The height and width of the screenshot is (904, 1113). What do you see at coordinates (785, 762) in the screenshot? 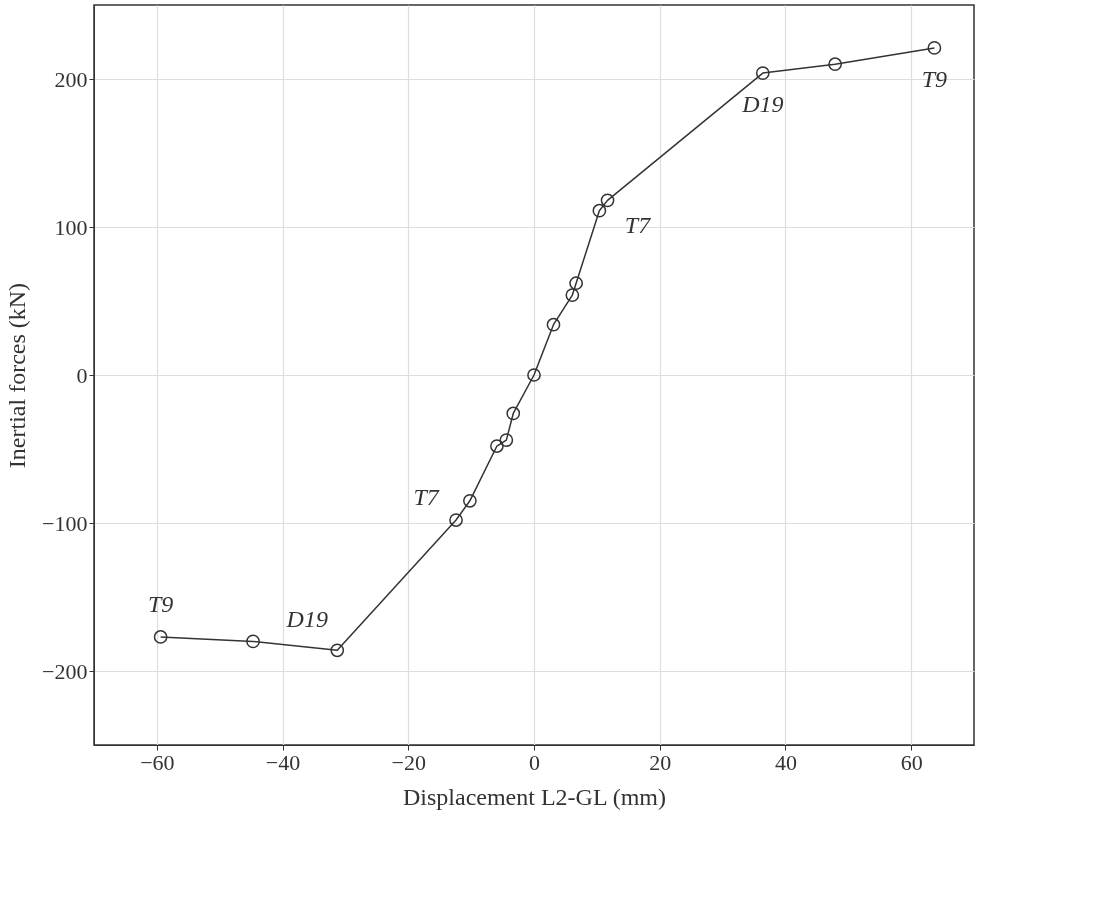
I see `x-tick-label: 40` at bounding box center [785, 762].